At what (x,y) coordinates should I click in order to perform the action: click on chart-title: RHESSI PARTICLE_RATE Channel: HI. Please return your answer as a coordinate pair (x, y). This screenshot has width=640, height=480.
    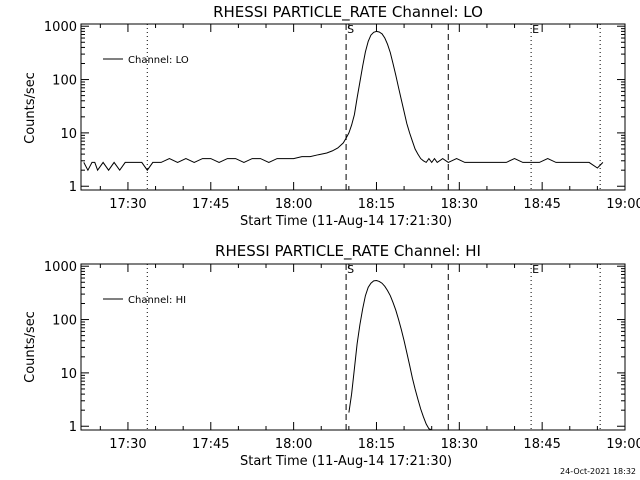
    Looking at the image, I should click on (348, 251).